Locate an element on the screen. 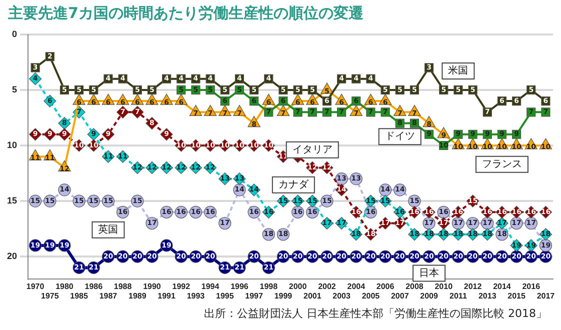 The image size is (561, 330). x-tick-label: 2015 is located at coordinates (517, 295).